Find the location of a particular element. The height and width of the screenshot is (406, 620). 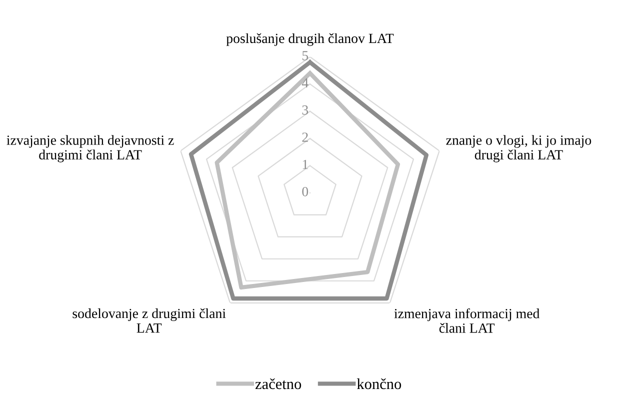

y-tick-label: 5 is located at coordinates (305, 55).